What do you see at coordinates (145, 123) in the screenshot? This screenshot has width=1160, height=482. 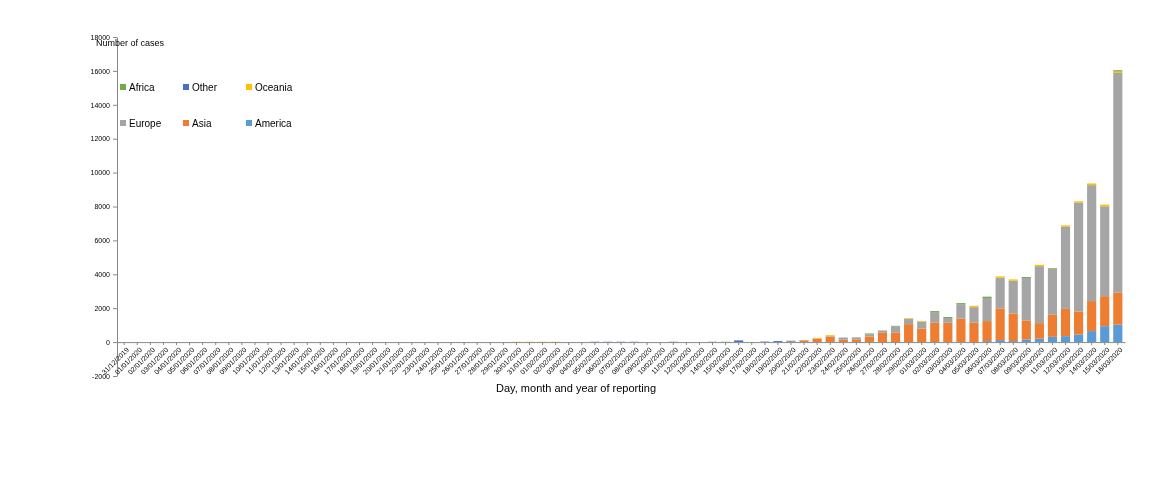 I see `legend-label: Europe` at bounding box center [145, 123].